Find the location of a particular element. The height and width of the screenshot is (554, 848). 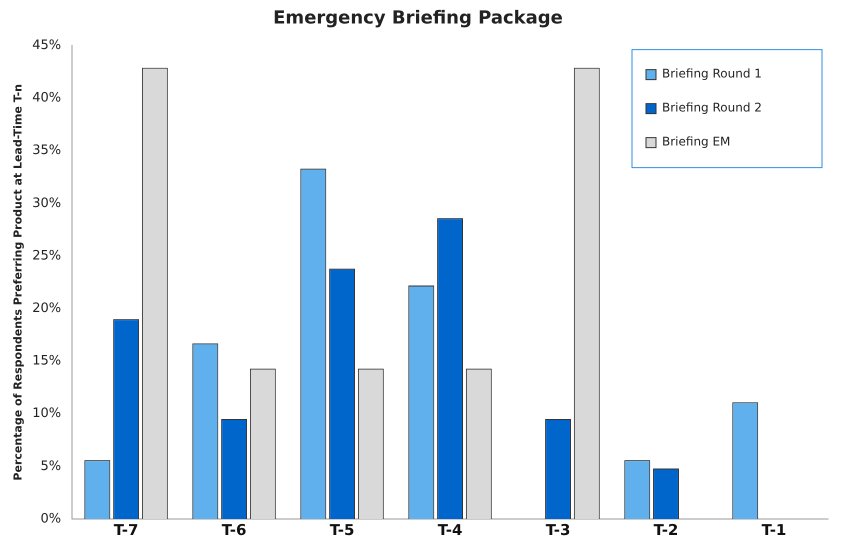

legend-label: Briefing Round 1 is located at coordinates (712, 73).